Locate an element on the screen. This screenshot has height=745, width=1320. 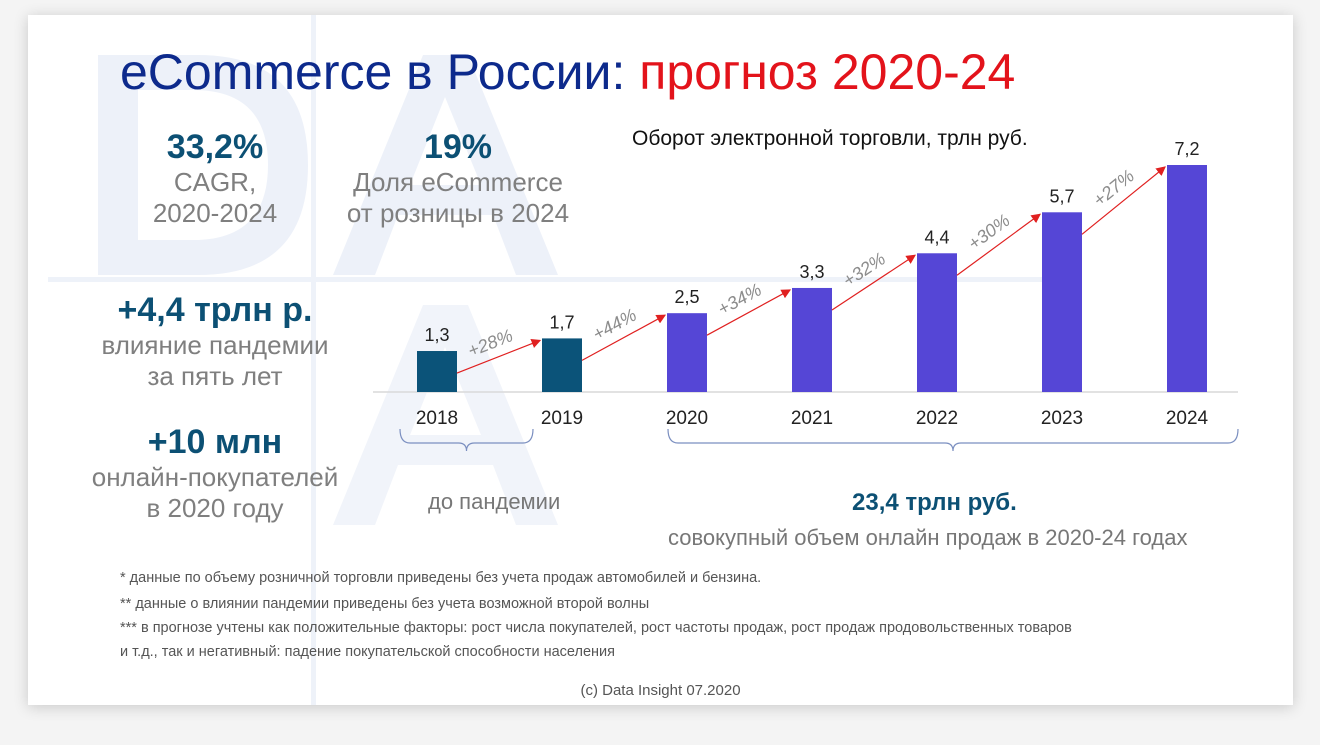
growth-label: +34% is located at coordinates (739, 299).